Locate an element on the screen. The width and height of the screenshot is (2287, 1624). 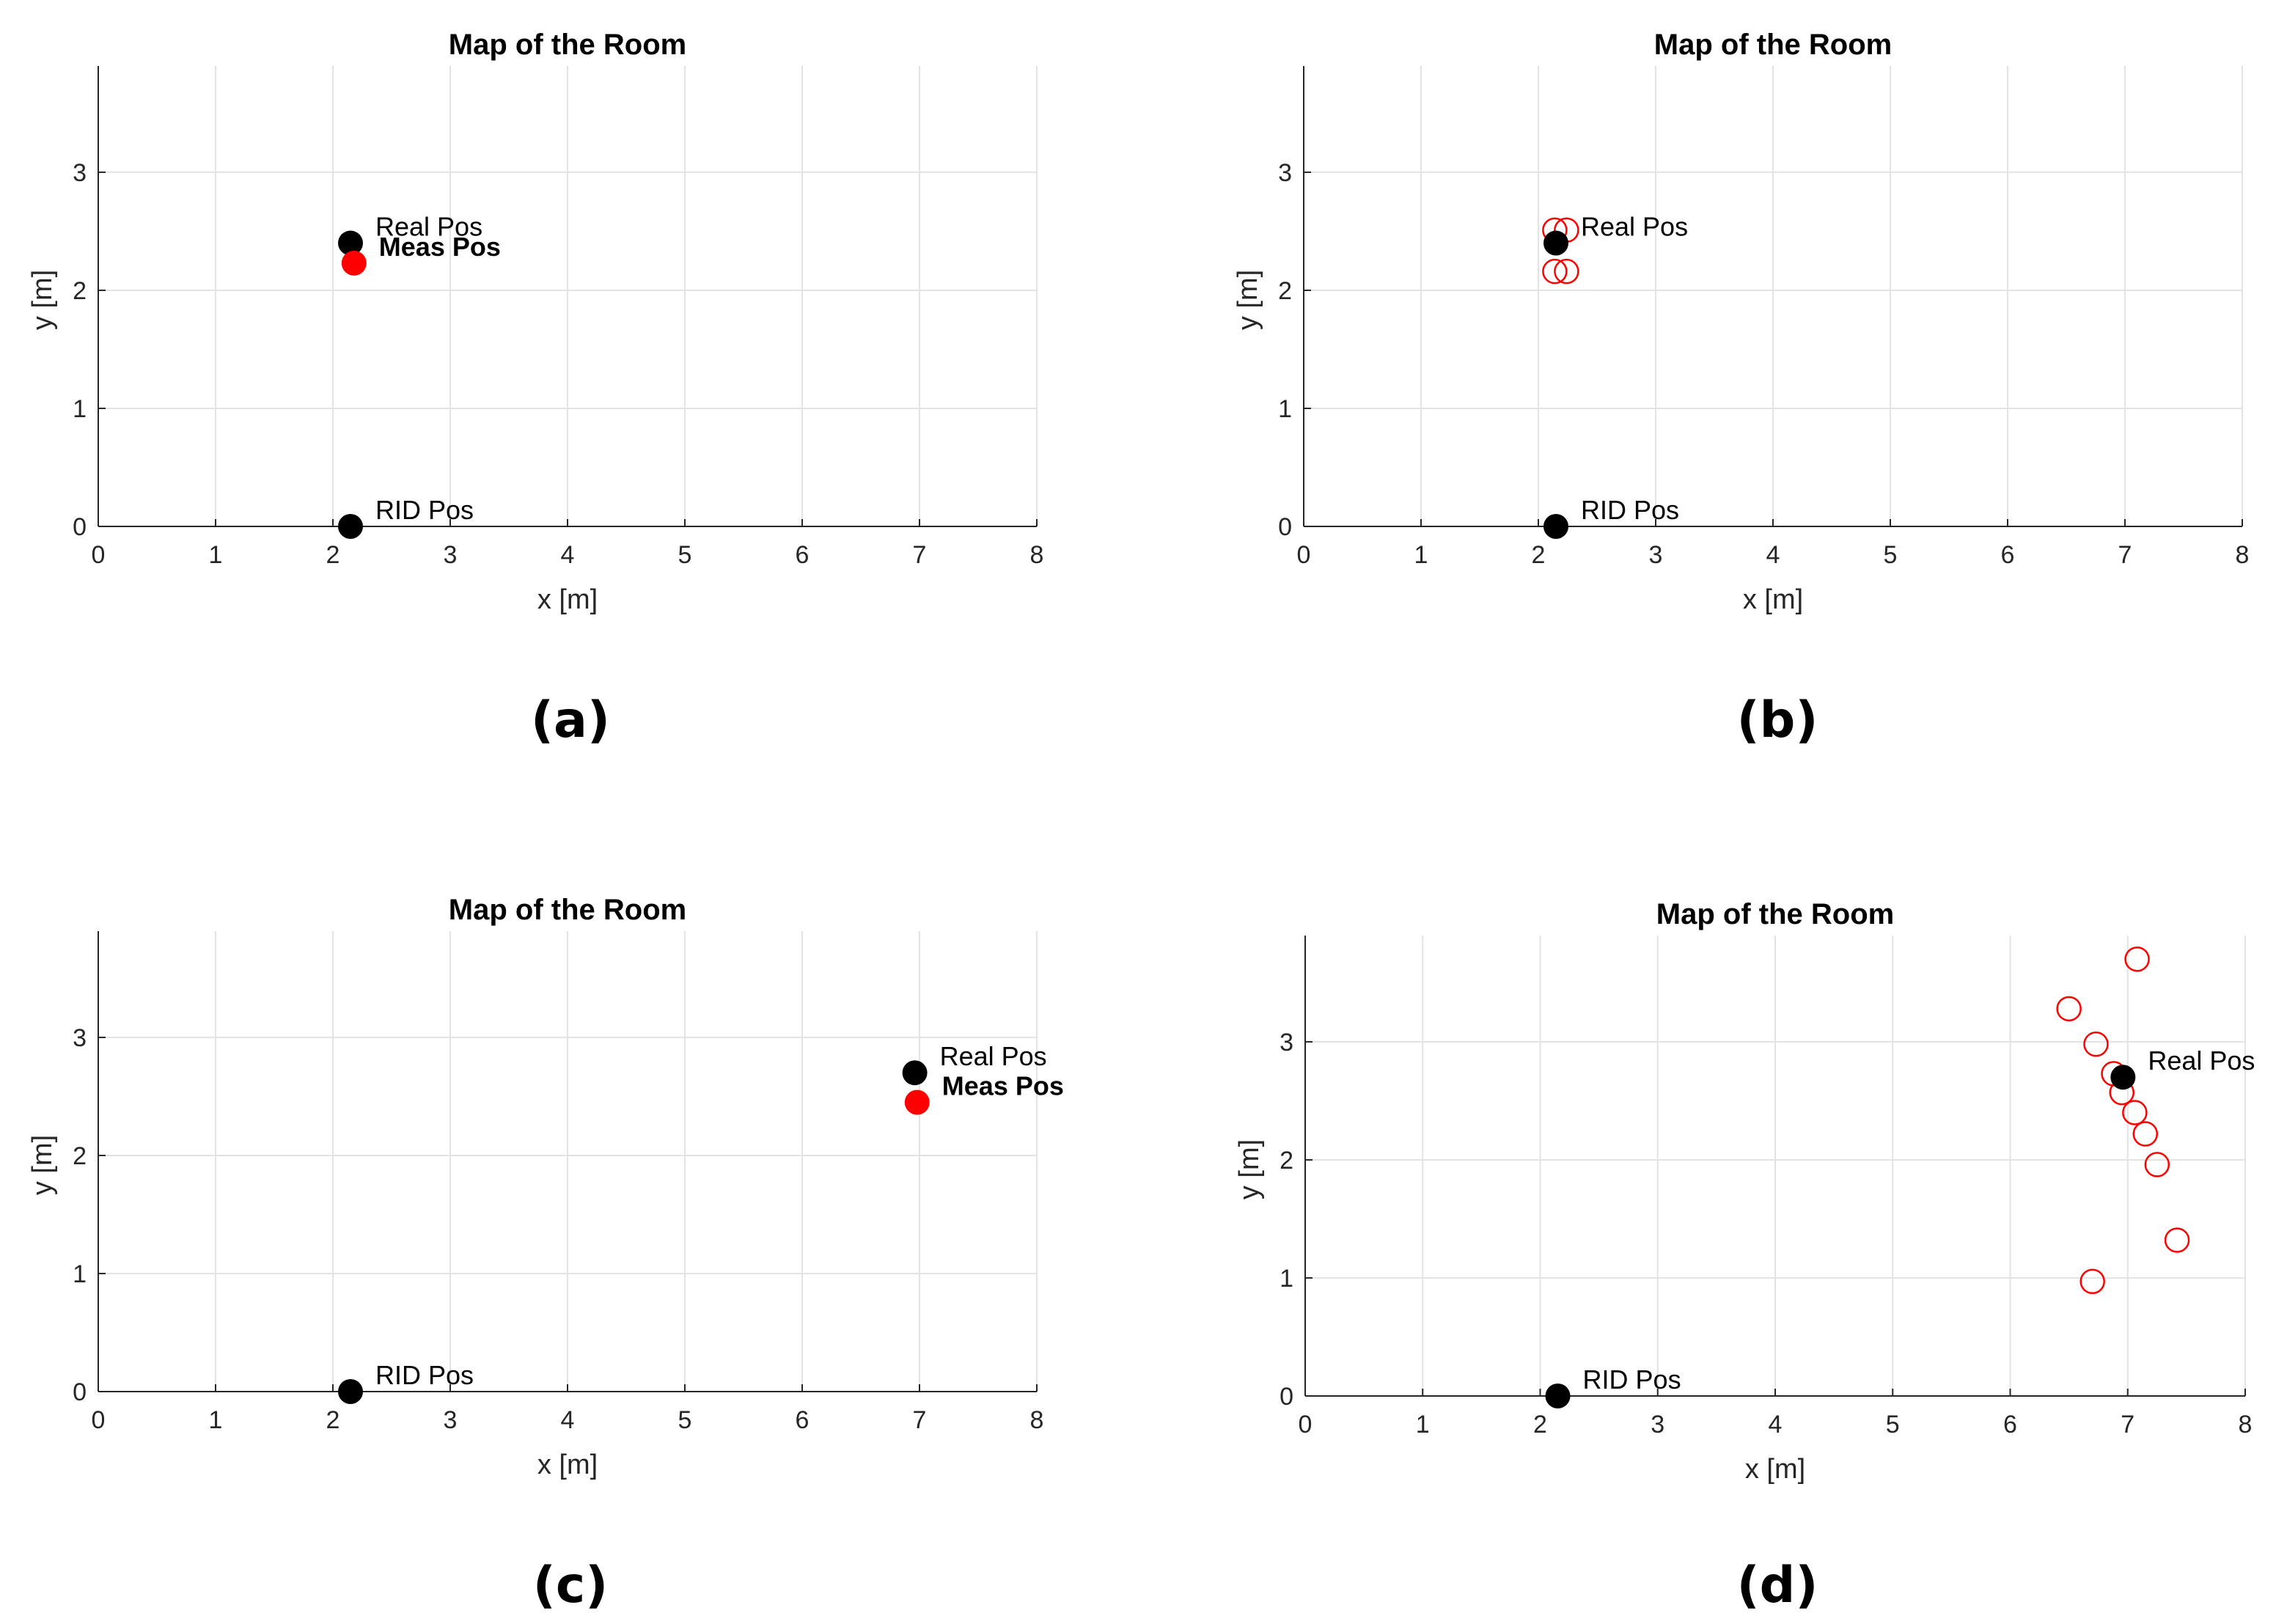
panel-label: (b) is located at coordinates (1777, 720).